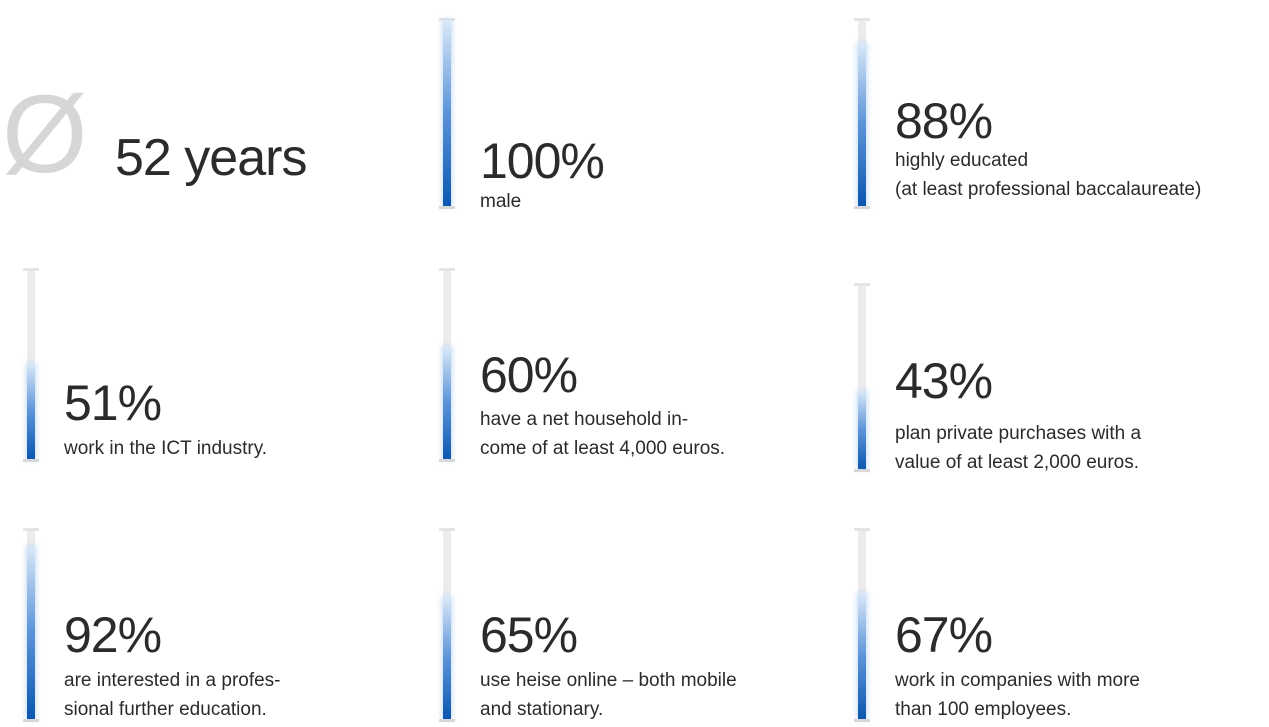  What do you see at coordinates (1018, 433) in the screenshot?
I see `description: plan private purchases with a` at bounding box center [1018, 433].